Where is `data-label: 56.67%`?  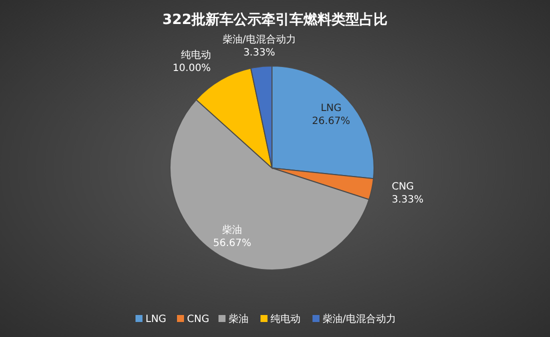
data-label: 56.67% is located at coordinates (232, 243).